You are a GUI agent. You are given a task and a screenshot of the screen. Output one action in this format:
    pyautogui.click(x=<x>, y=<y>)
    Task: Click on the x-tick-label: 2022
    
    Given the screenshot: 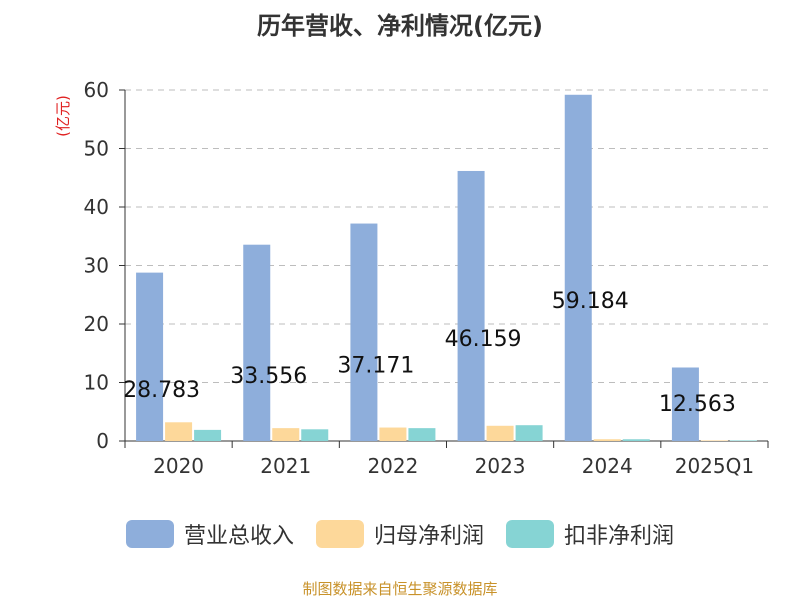 What is the action you would take?
    pyautogui.click(x=392, y=466)
    